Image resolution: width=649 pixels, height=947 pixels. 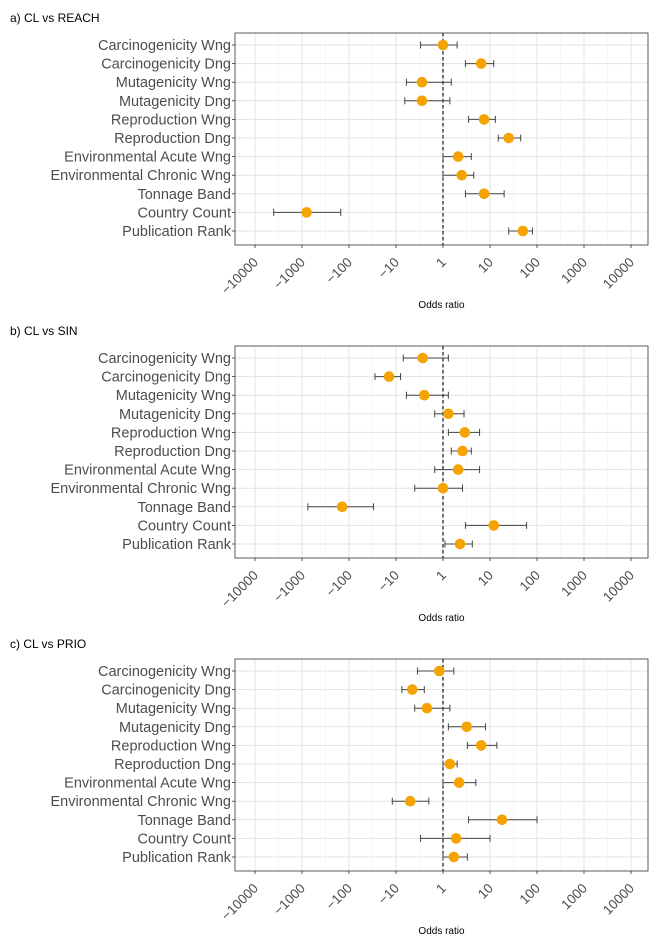 What do you see at coordinates (44, 331) in the screenshot?
I see `panel-title: b) CL vs SIN` at bounding box center [44, 331].